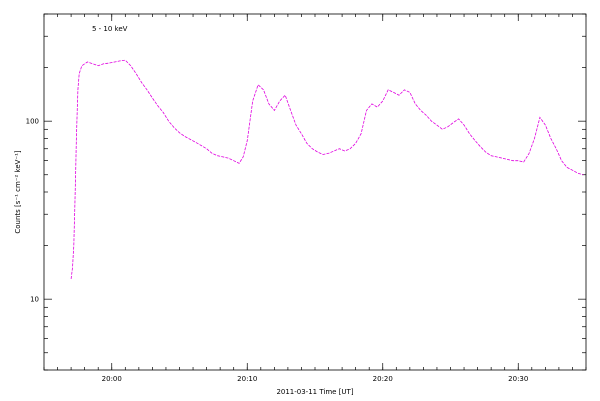 The height and width of the screenshot is (401, 600). I want to click on x-tick-label: 20:10, so click(247, 379).